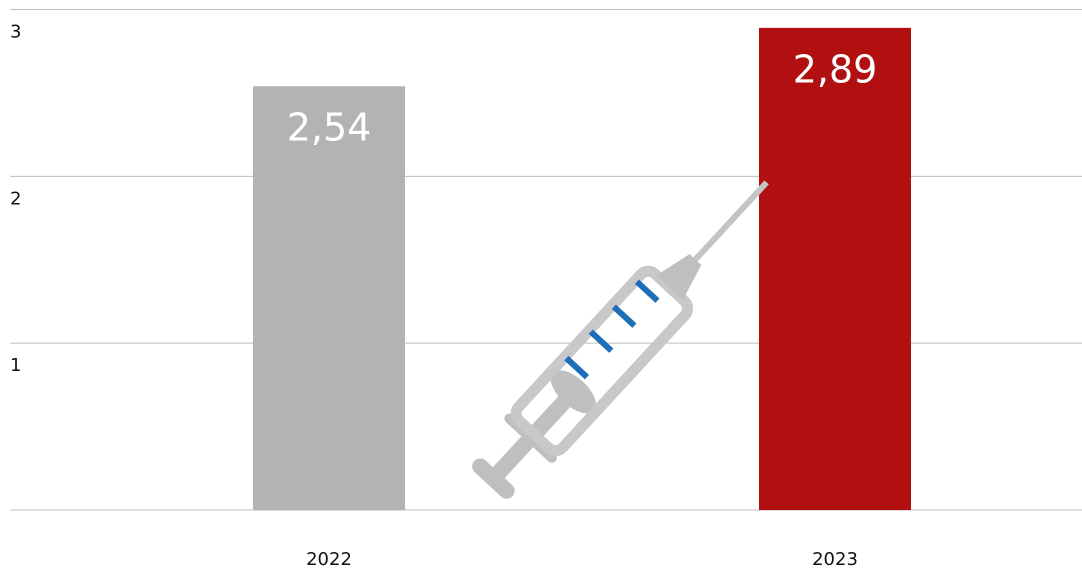  I want to click on y-tick-label: 1, so click(15, 365).